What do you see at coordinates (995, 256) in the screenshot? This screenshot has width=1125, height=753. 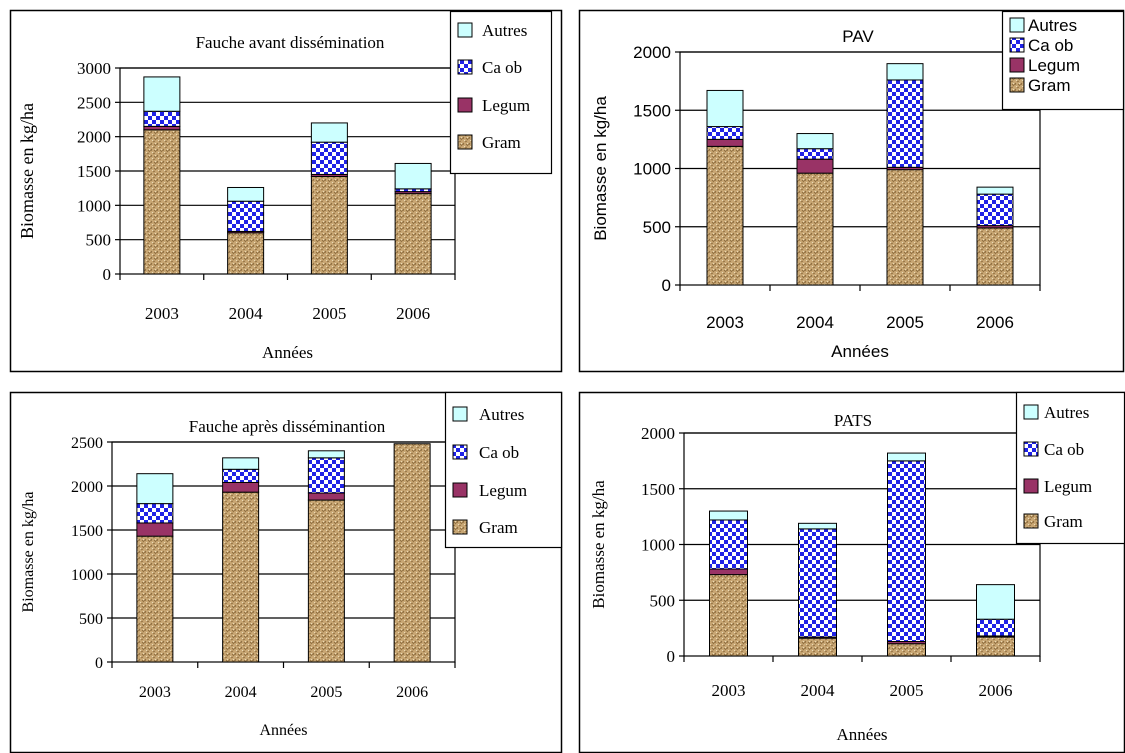 I see `bar-gram-2006` at bounding box center [995, 256].